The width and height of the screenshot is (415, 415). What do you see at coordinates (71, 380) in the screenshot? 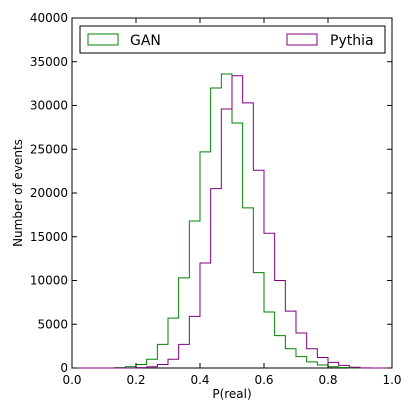
I see `x-tick-label: 0.0` at bounding box center [71, 380].